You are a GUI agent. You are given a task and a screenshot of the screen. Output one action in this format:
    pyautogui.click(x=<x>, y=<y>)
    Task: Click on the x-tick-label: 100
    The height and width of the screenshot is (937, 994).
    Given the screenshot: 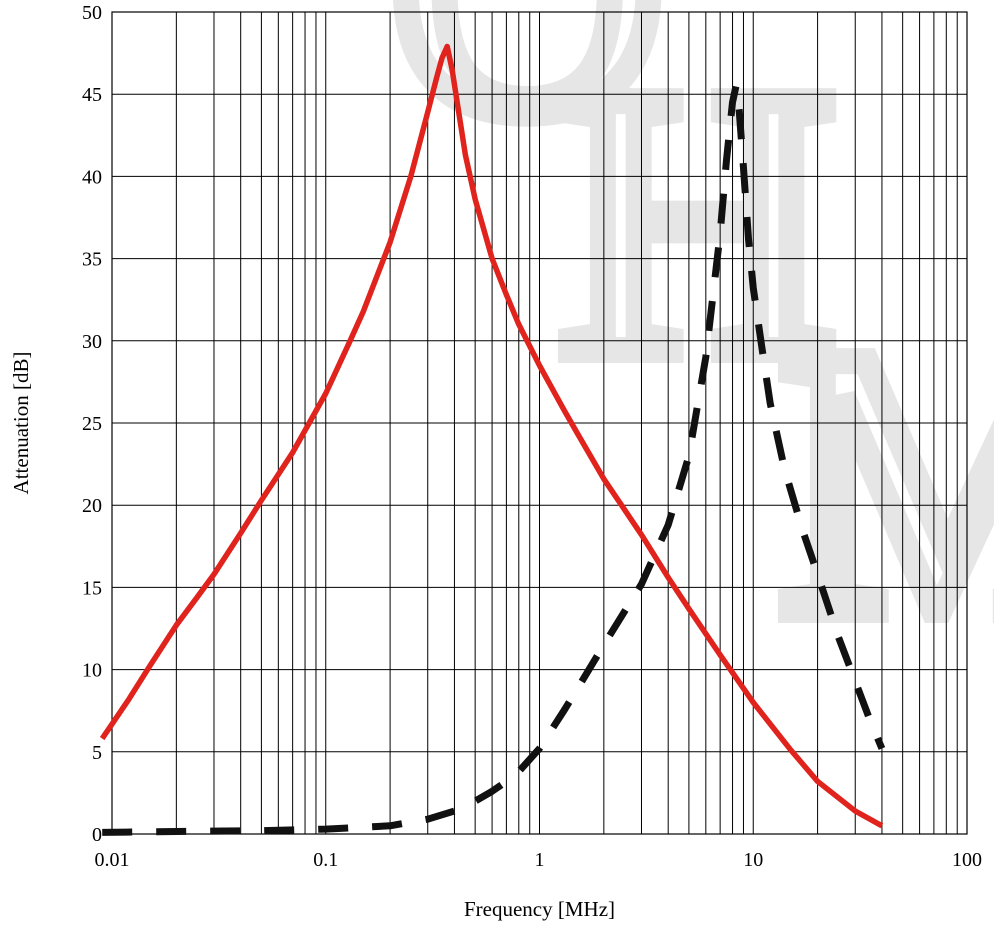 What is the action you would take?
    pyautogui.click(x=967, y=860)
    